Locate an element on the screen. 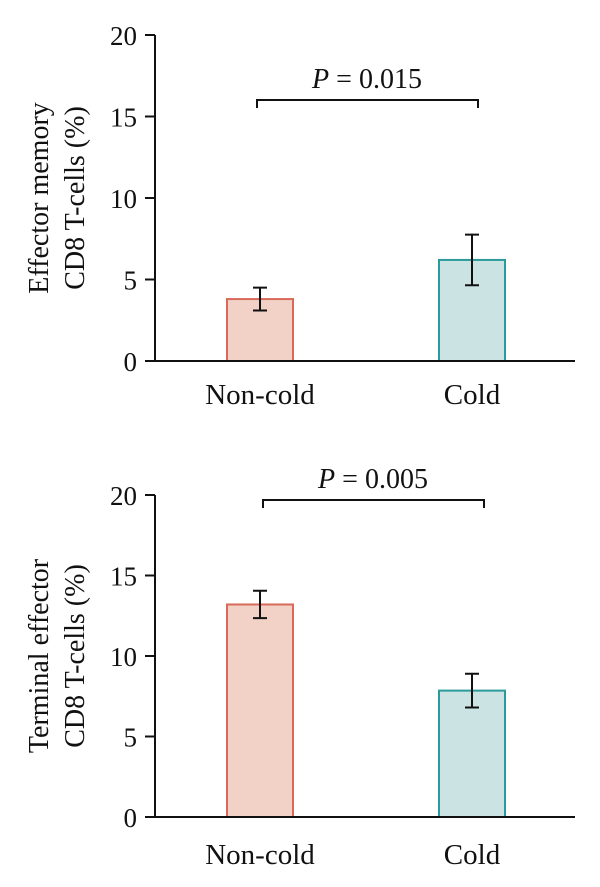 Image resolution: width=600 pixels, height=887 pixels. p-value-annotation: P = 0.005 is located at coordinates (372, 479).